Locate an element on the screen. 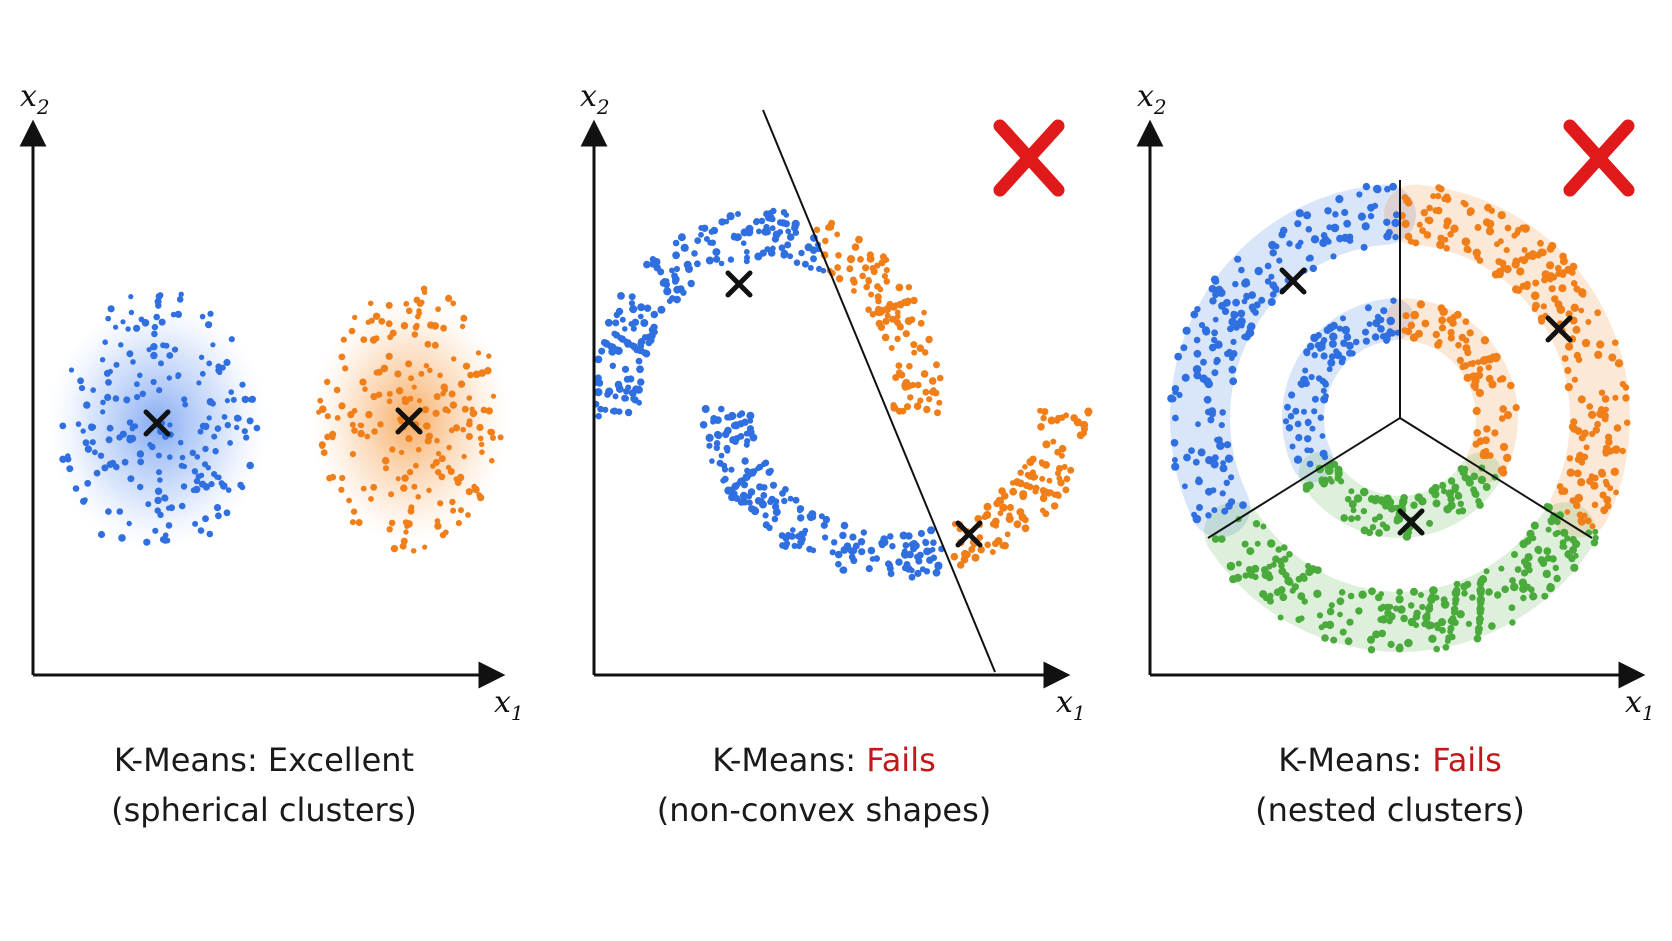  caption-prefix: K-Means: is located at coordinates (789, 760).